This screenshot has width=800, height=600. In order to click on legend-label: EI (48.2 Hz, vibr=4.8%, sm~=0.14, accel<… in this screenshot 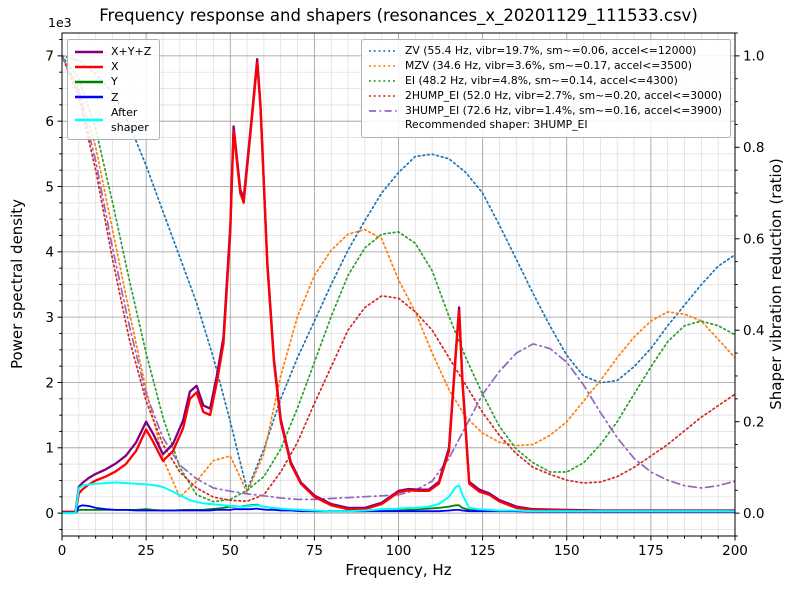, I will do `click(541, 80)`.